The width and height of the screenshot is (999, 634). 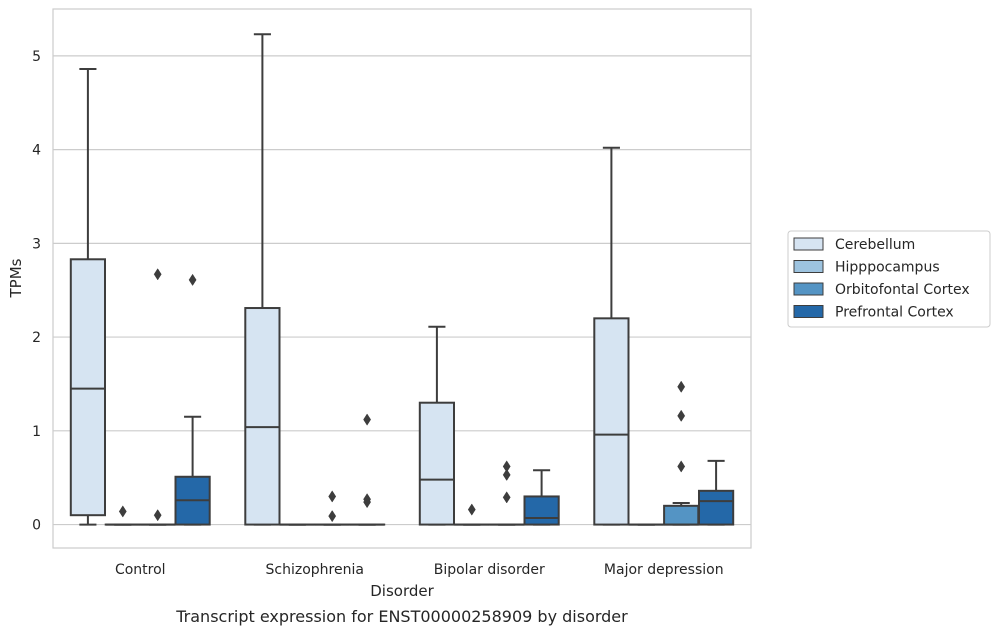 What do you see at coordinates (36, 291) in the screenshot?
I see `y-ticks: 0 1 2 3 4 5` at bounding box center [36, 291].